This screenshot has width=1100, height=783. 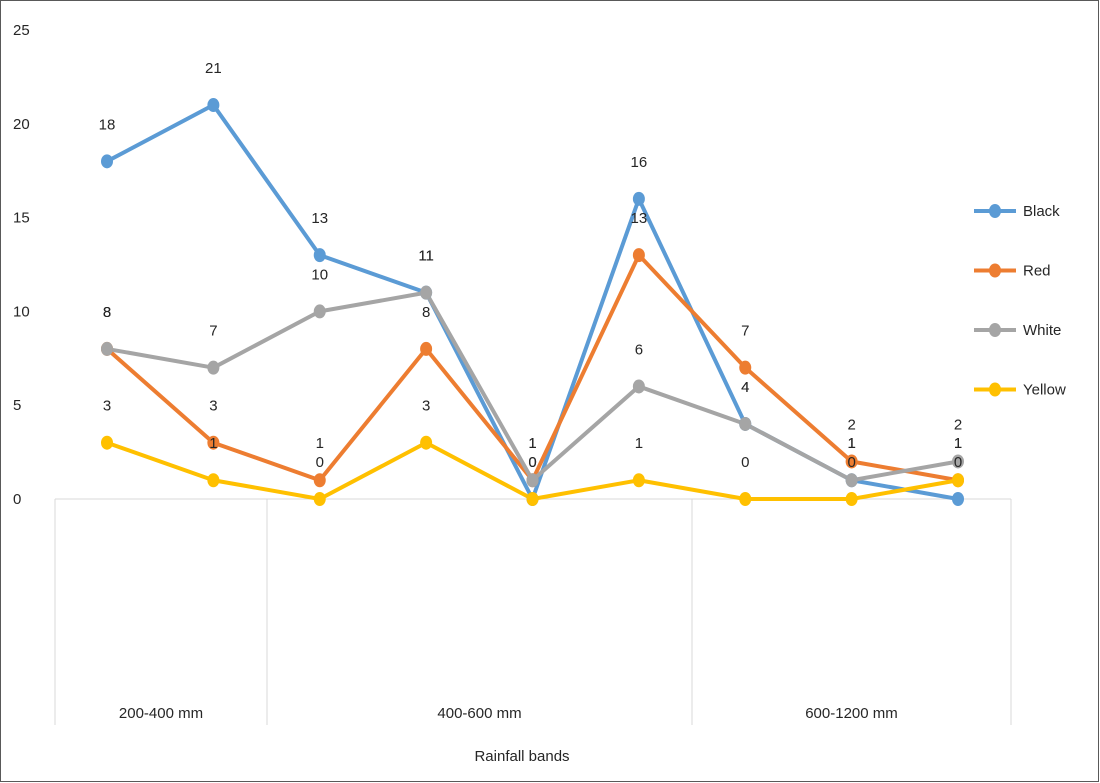 I want to click on data-label-white: 8, so click(x=107, y=312).